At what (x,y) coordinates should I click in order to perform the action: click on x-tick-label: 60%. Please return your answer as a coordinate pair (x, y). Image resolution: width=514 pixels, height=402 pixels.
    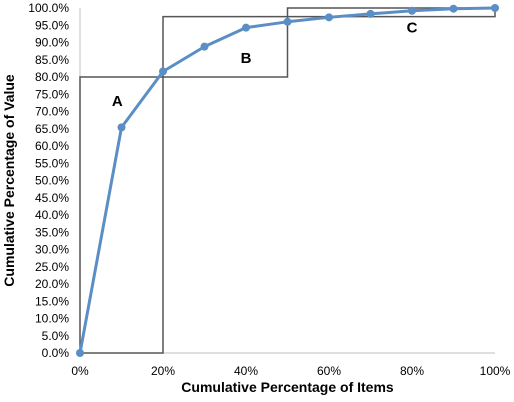
    Looking at the image, I should click on (329, 371).